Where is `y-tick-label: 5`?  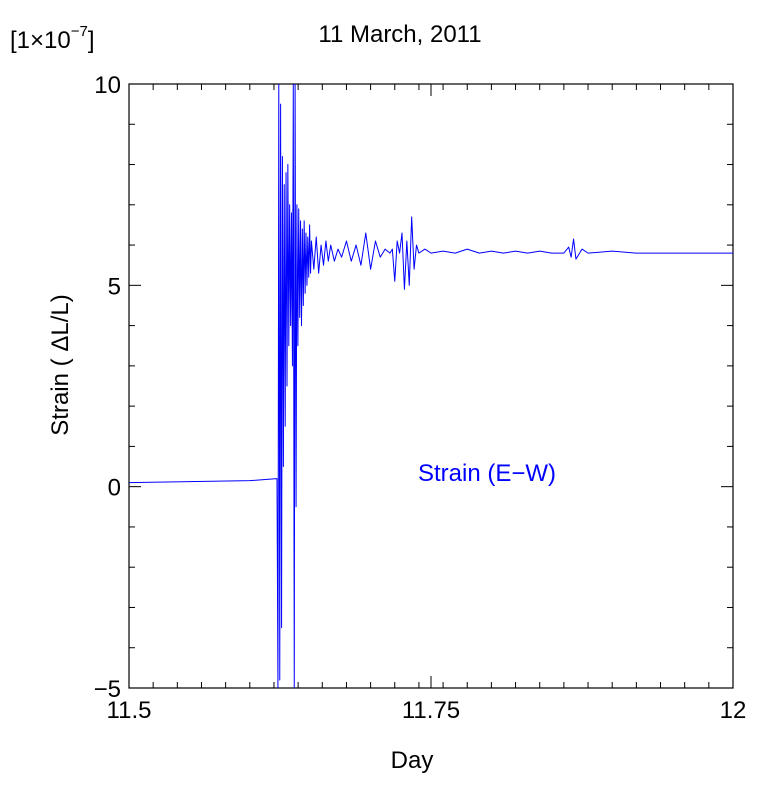
y-tick-label: 5 is located at coordinates (114, 286).